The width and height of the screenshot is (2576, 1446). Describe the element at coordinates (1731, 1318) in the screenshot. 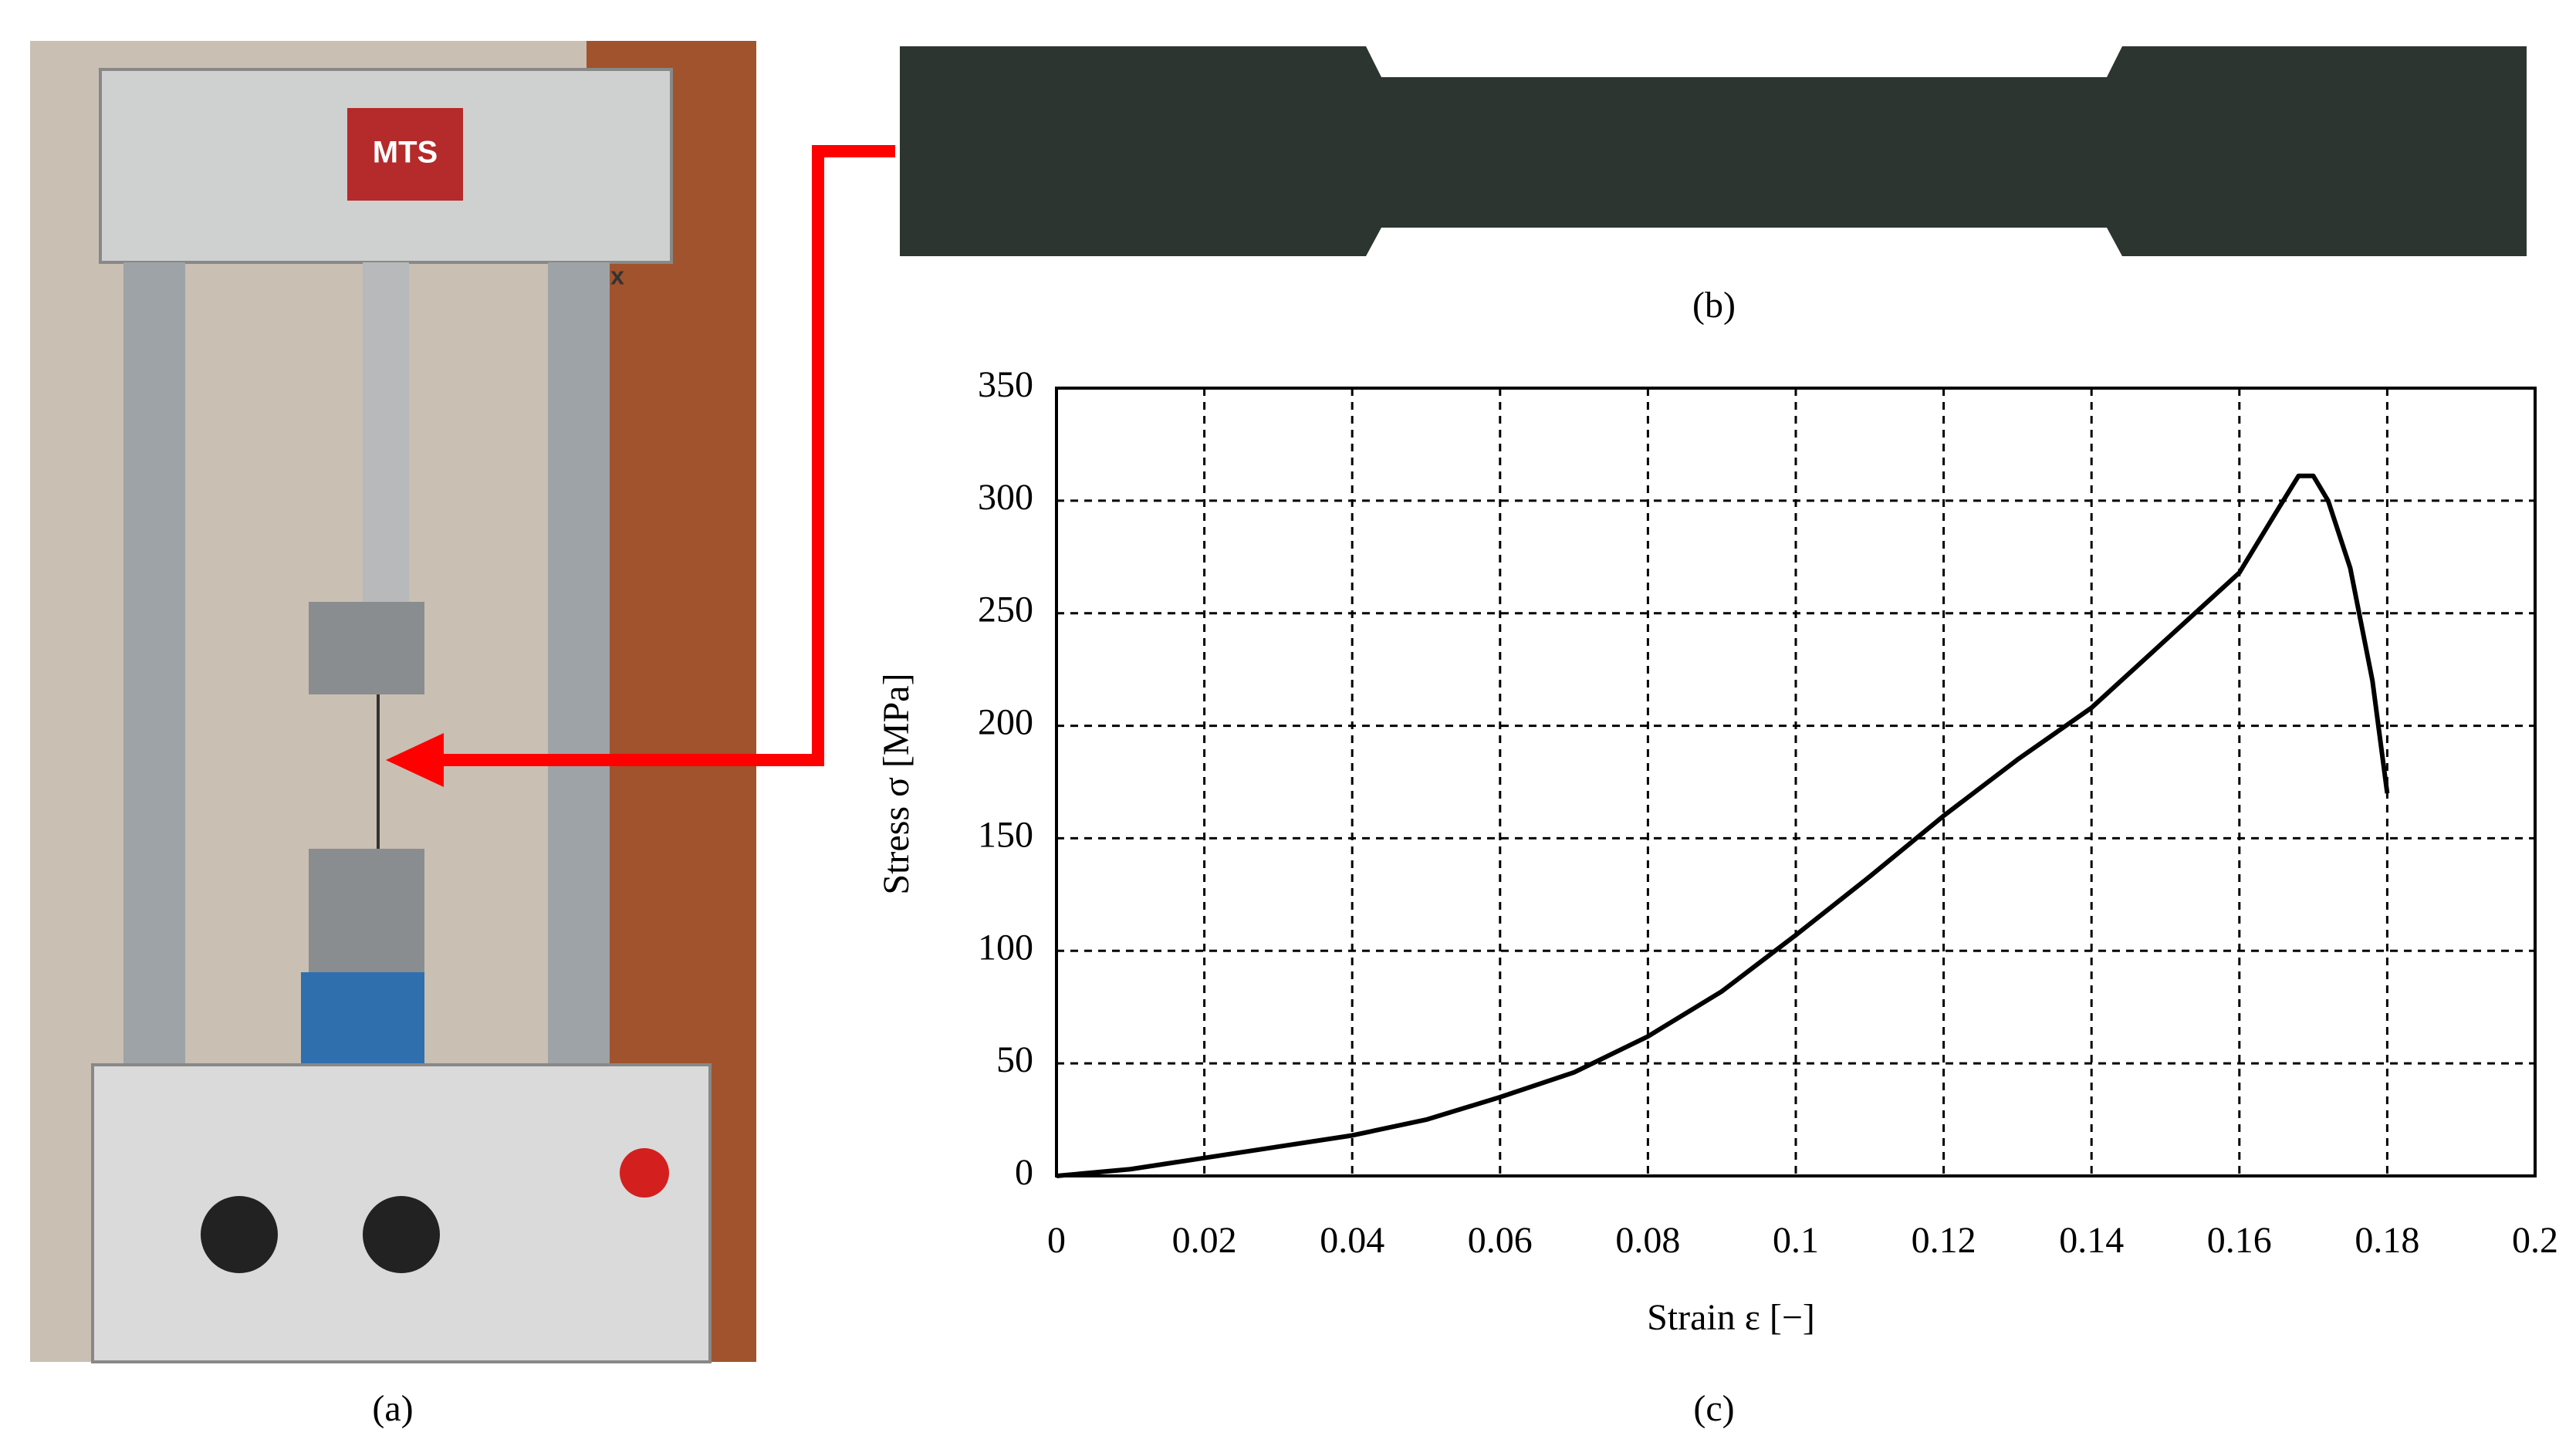

I see `x-axis-title: Strain ε [−]` at that location.